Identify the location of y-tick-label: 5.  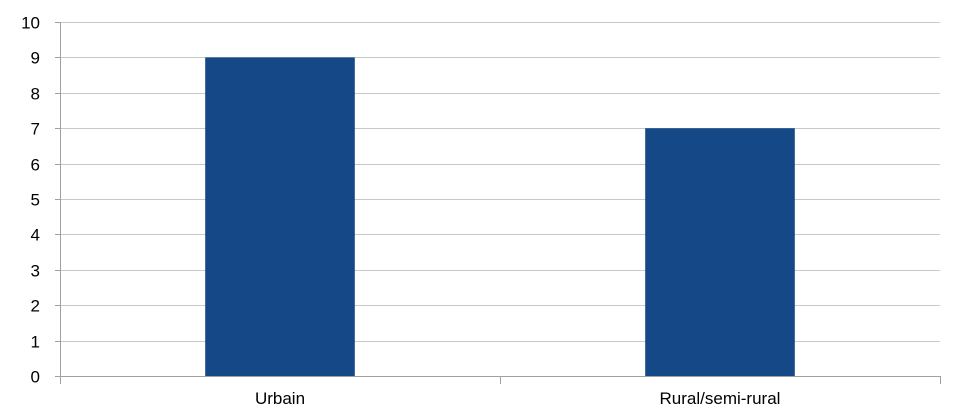
(35, 200).